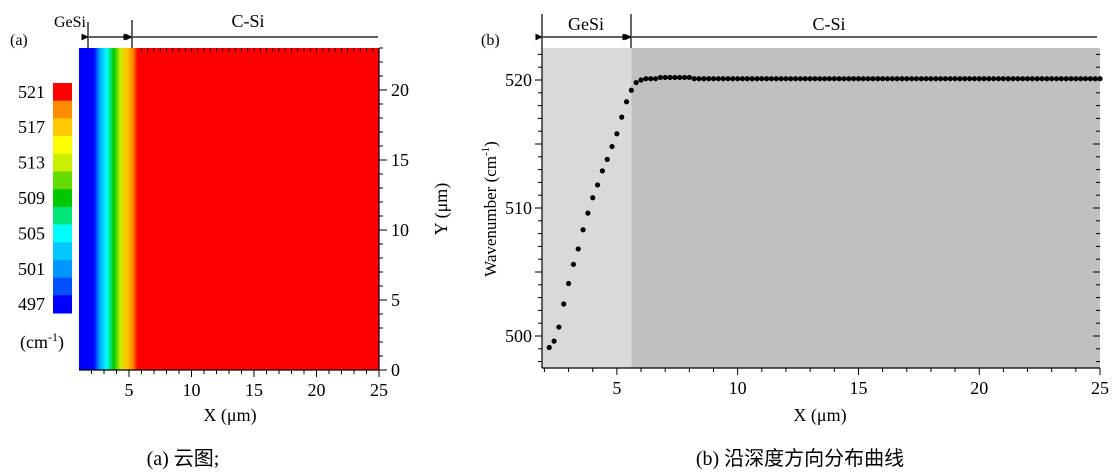 This screenshot has height=475, width=1115. Describe the element at coordinates (400, 230) in the screenshot. I see `y-tick-label: 10` at that location.